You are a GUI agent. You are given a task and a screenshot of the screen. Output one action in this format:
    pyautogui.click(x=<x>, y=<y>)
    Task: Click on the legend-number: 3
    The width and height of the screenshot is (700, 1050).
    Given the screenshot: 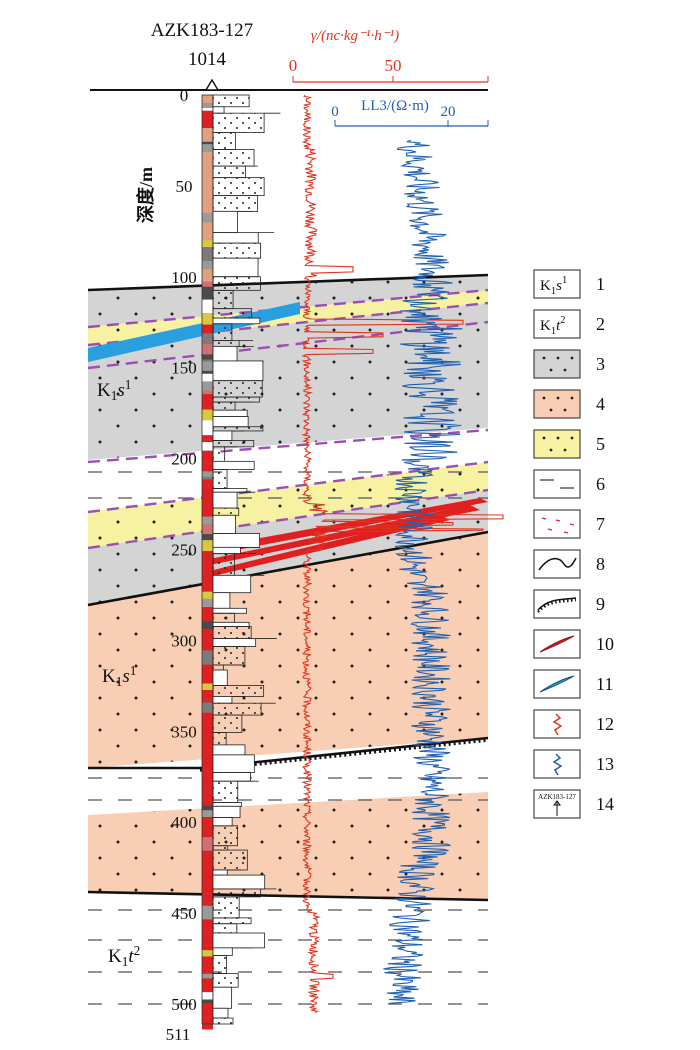 What is the action you would take?
    pyautogui.click(x=600, y=364)
    